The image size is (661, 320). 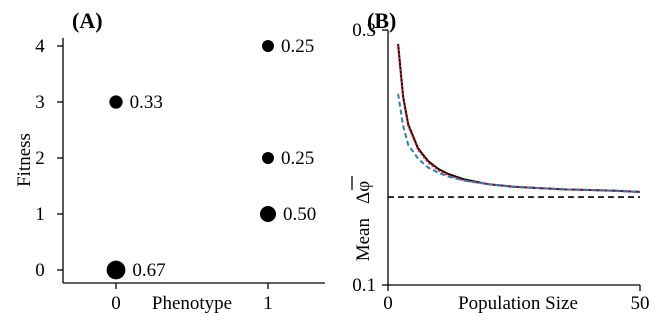 I want to click on panel-a-x-label: Phenotype, so click(x=192, y=303).